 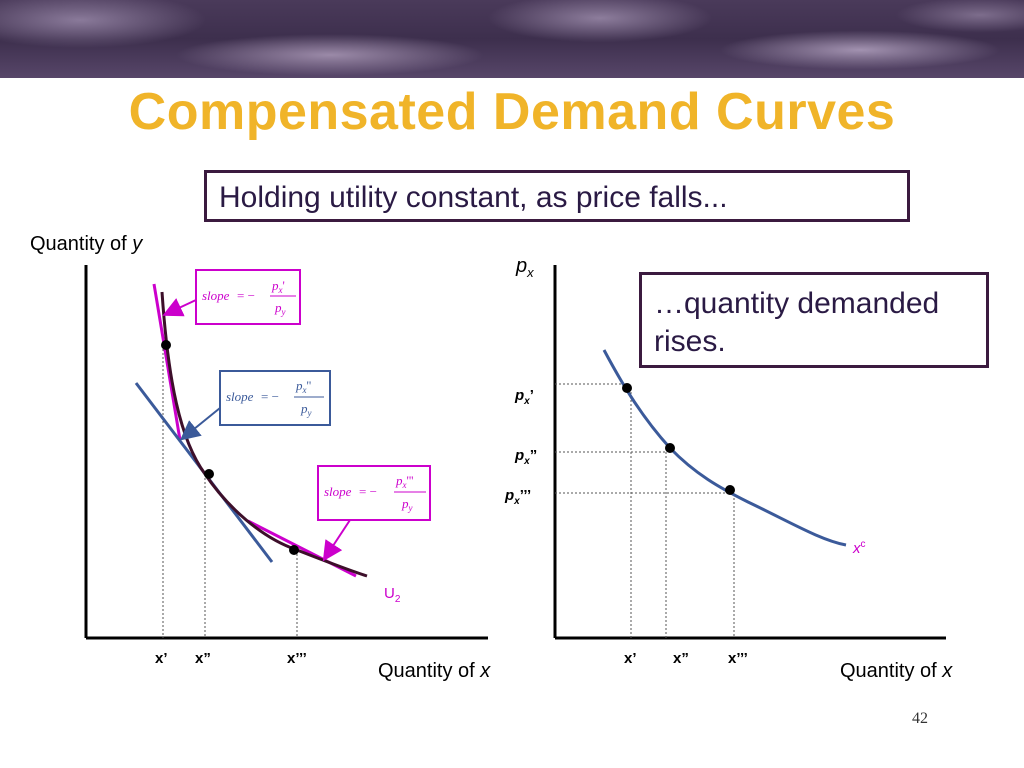 I want to click on demand-curve-label: xc, so click(x=859, y=548).